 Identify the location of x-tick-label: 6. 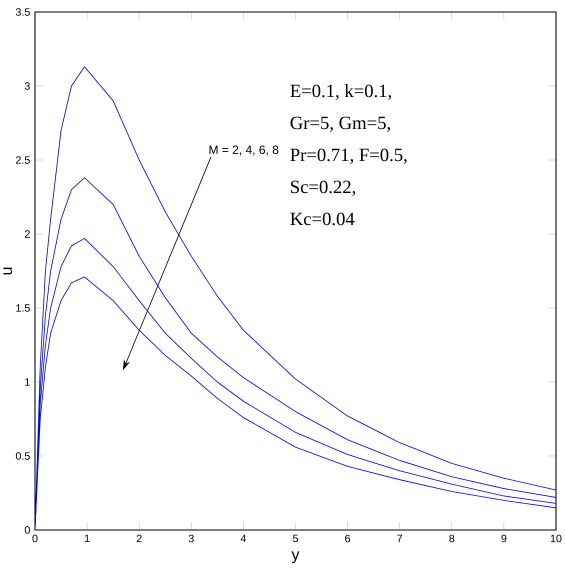
(347, 538).